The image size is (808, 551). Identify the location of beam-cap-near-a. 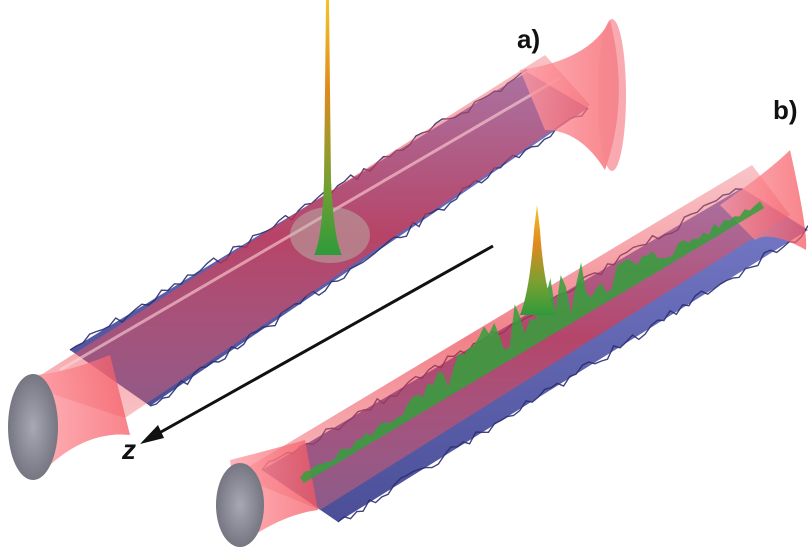
(33, 427).